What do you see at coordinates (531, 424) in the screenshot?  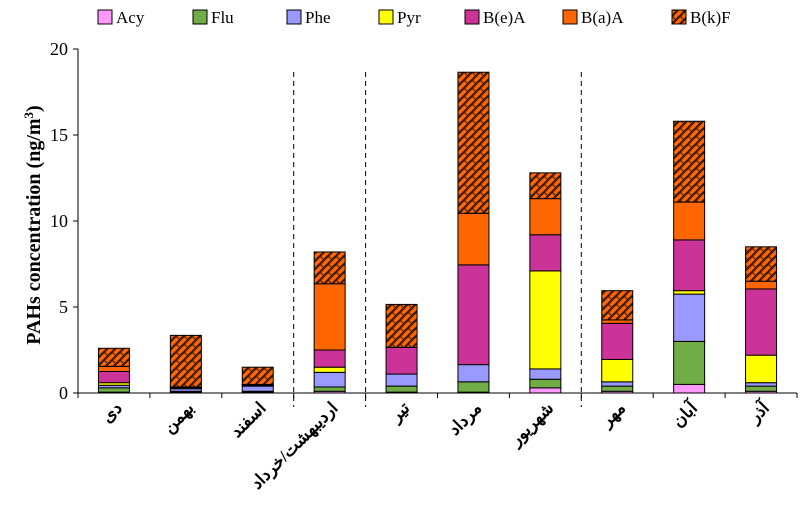 I see `x-category-label-6: شهریور` at bounding box center [531, 424].